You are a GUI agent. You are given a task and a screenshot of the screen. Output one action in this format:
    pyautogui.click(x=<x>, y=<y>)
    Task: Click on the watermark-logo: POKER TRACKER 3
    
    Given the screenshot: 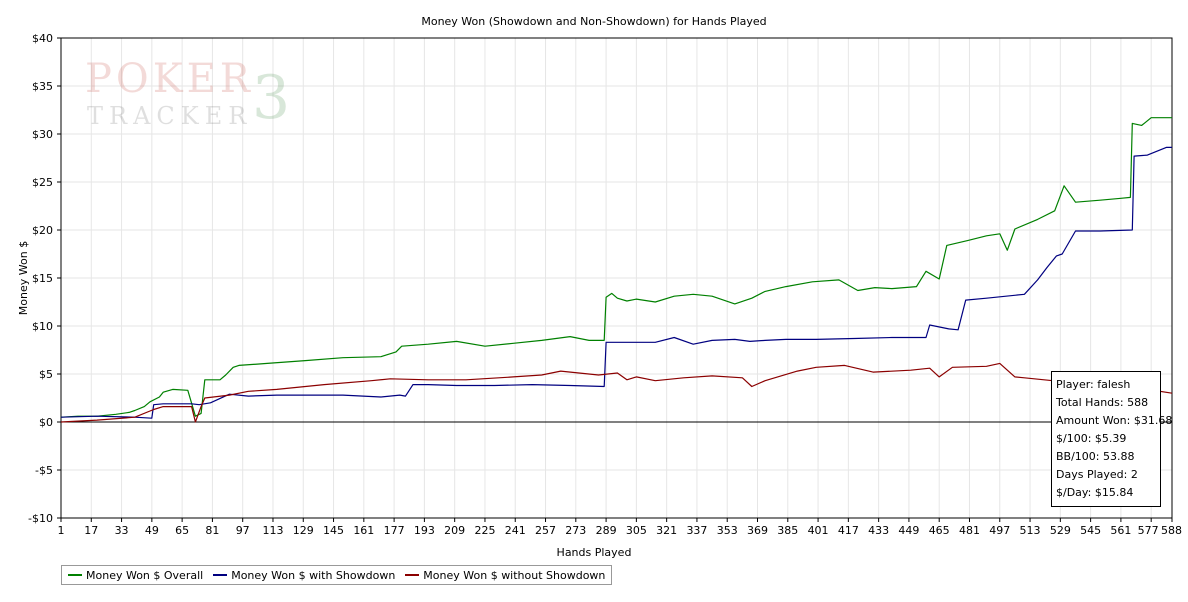 What is the action you would take?
    pyautogui.click(x=187, y=94)
    